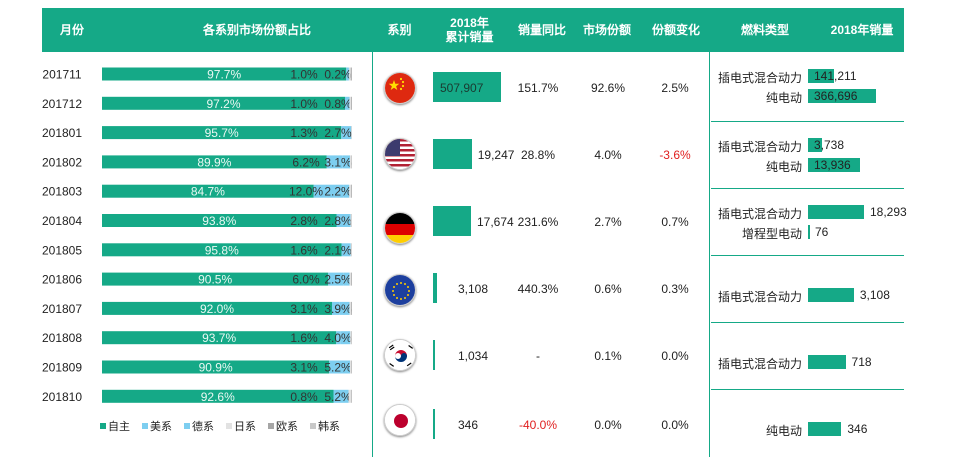 The width and height of the screenshot is (960, 457). I want to click on legend-item: 日系, so click(241, 426).